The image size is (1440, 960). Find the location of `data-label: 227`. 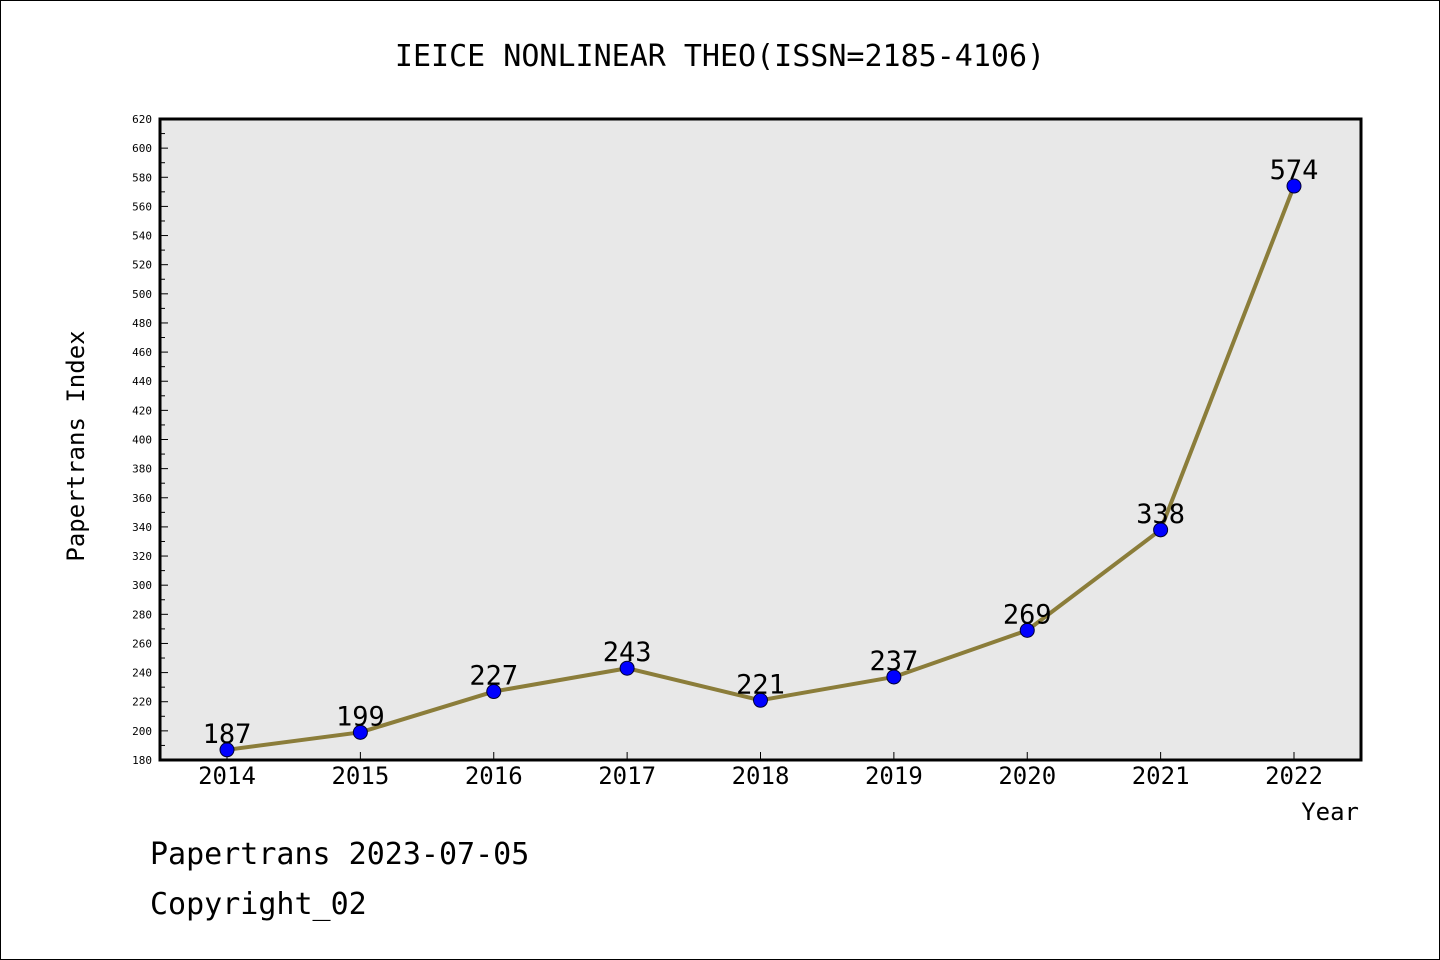

data-label: 227 is located at coordinates (493, 676).